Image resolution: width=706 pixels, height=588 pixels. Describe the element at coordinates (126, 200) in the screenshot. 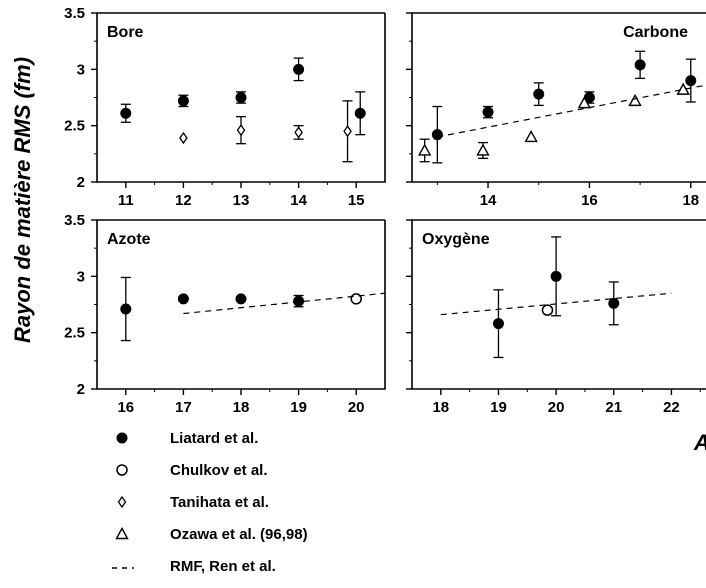

I see `x-tick-label: 11` at that location.